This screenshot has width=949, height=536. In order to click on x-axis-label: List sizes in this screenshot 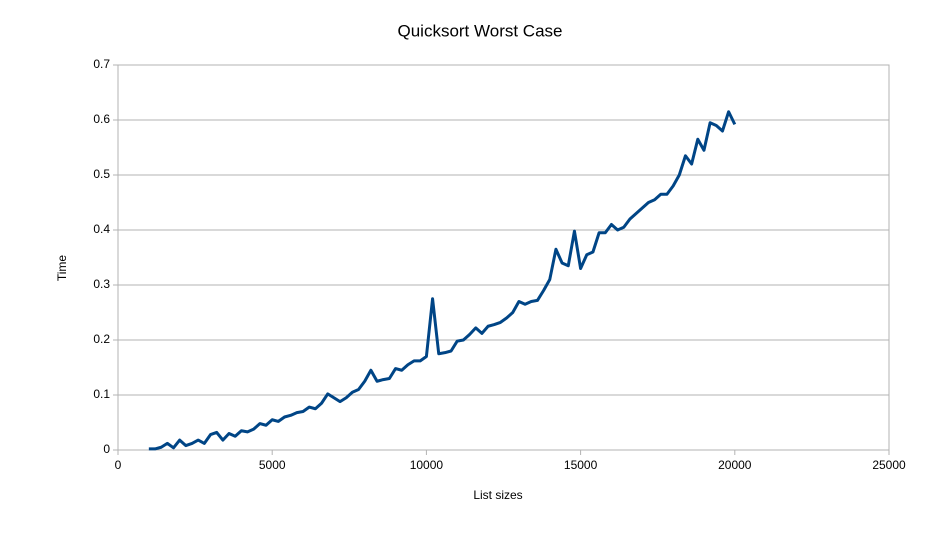, I will do `click(497, 495)`.